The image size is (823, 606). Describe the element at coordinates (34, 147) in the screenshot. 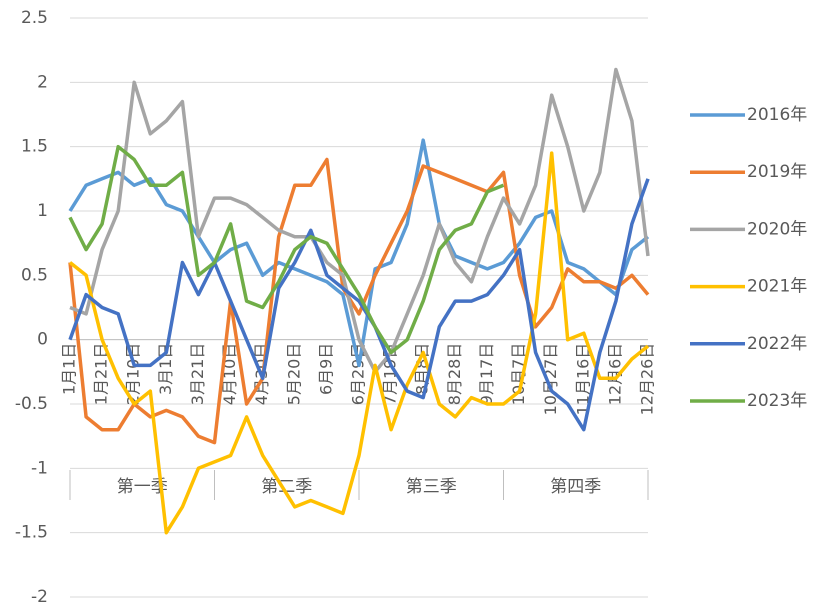

I see `y-tick-label: 1.5` at that location.